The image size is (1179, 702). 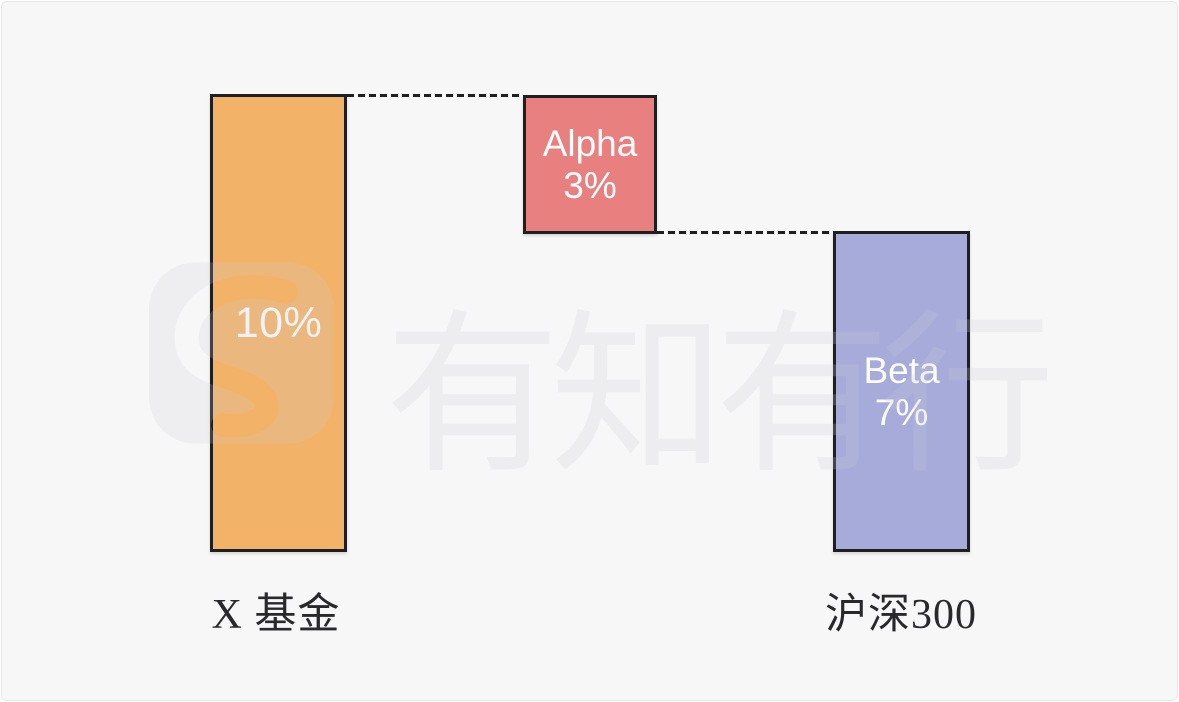 I want to click on axis-label-benchmark: 沪深300, so click(x=900, y=615).